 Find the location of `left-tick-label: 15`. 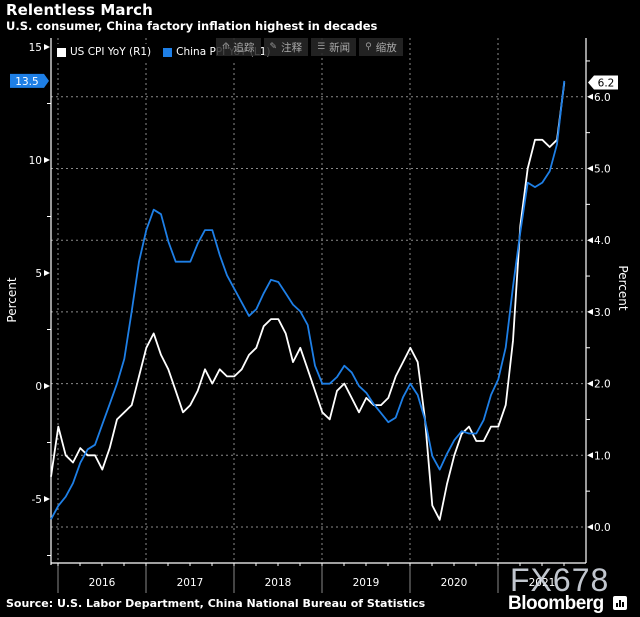

left-tick-label: 15 is located at coordinates (35, 48).